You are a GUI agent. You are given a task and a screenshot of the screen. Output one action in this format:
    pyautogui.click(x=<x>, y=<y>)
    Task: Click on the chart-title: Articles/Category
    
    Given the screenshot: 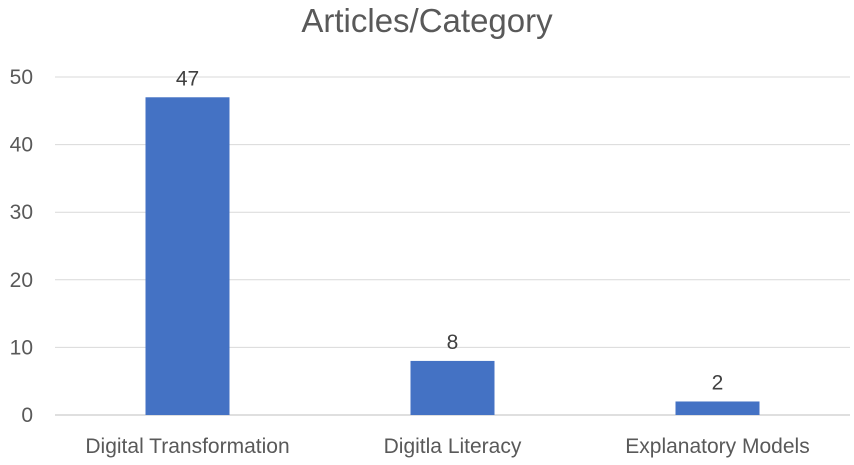 What is the action you would take?
    pyautogui.click(x=427, y=20)
    